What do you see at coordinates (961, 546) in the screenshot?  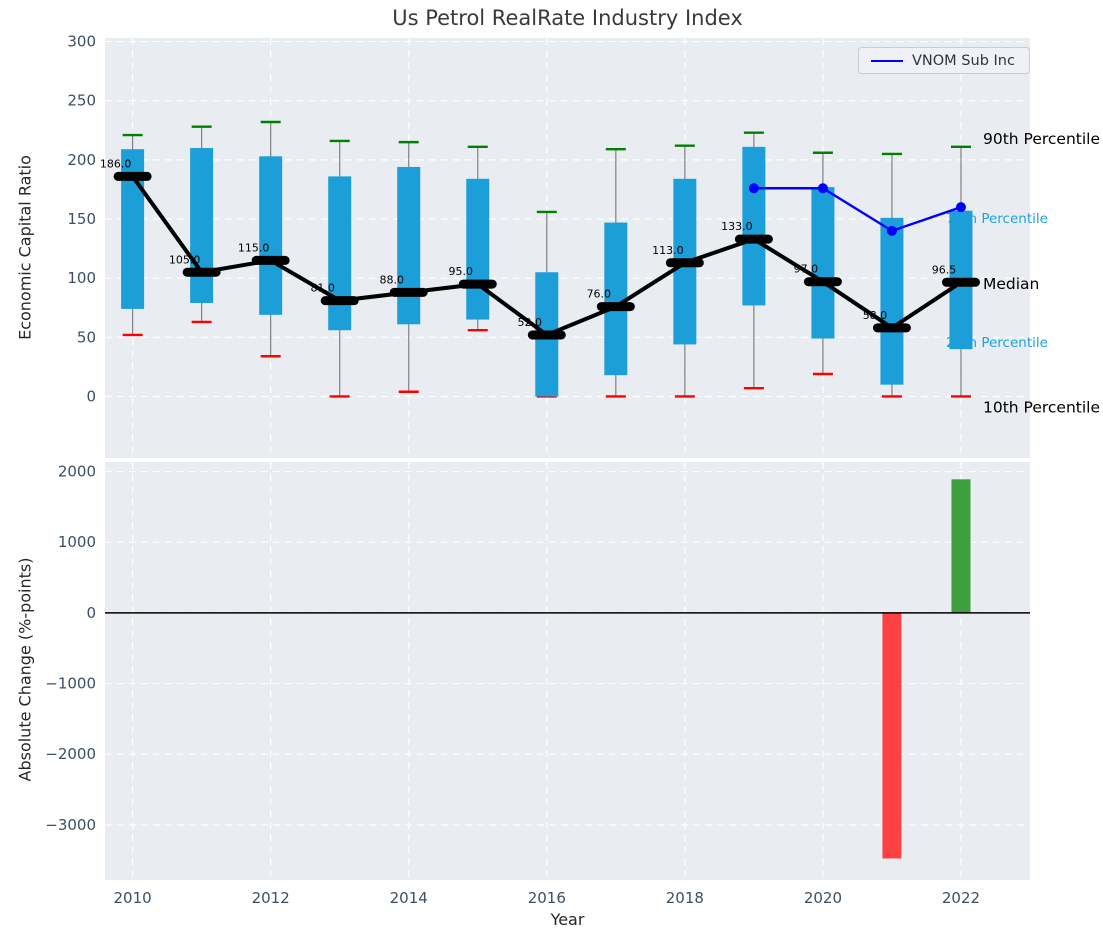 I see `change-bar-2022` at bounding box center [961, 546].